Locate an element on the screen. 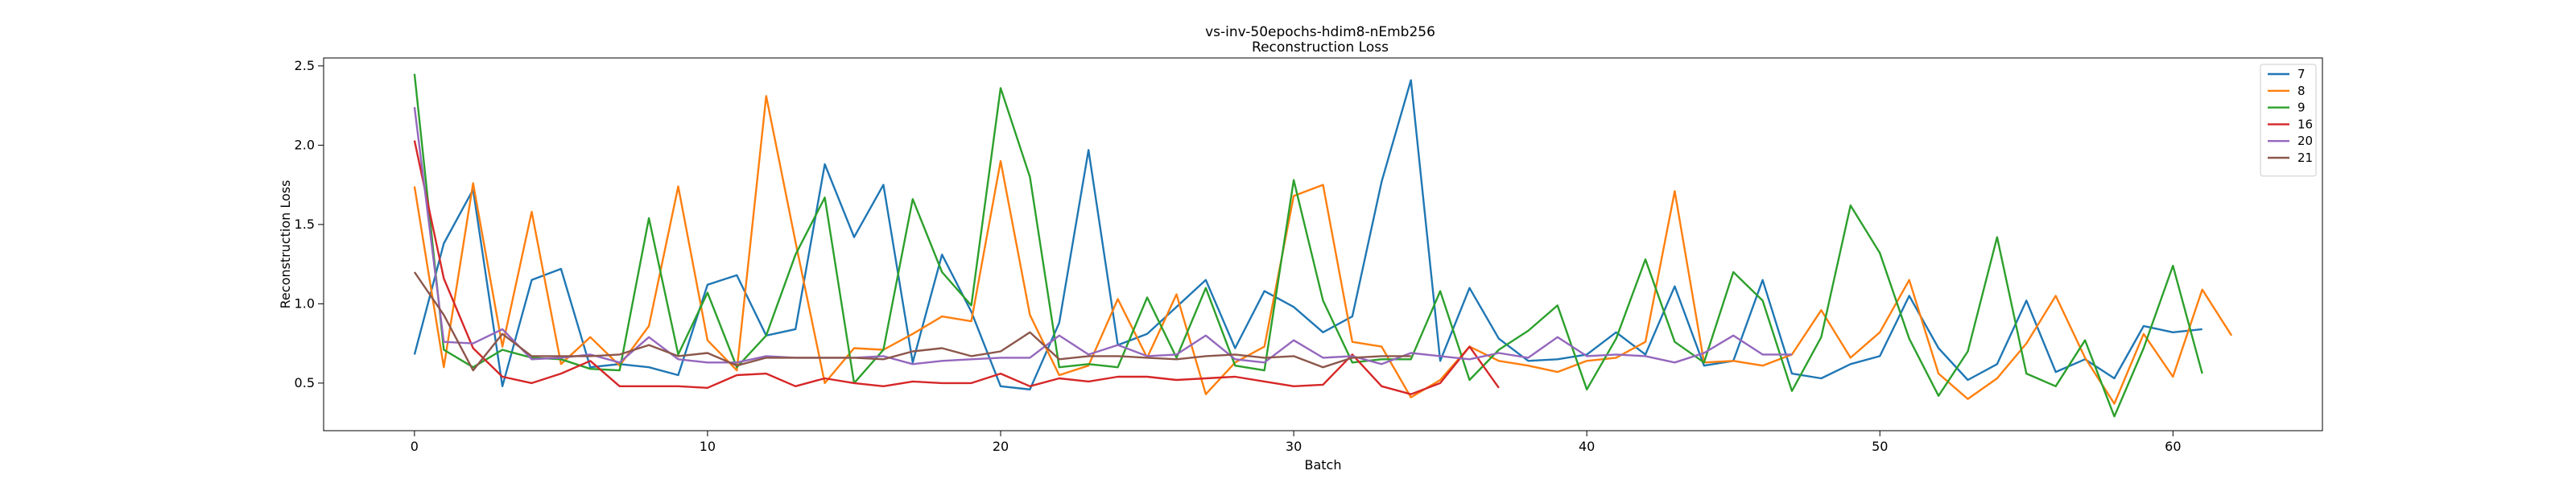 The height and width of the screenshot is (483, 2576). legend-label-21: 21 is located at coordinates (2305, 158).